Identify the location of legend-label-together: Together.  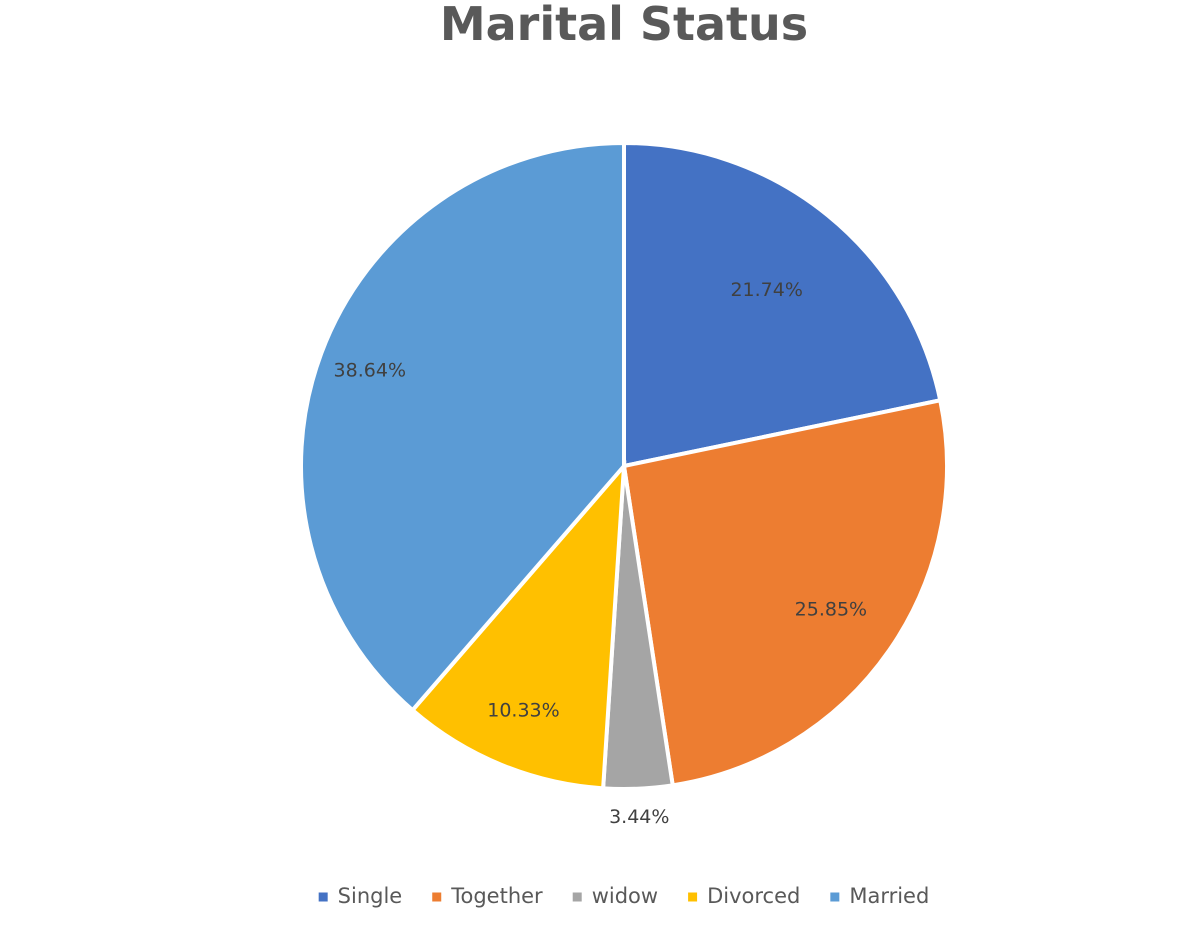
(496, 896).